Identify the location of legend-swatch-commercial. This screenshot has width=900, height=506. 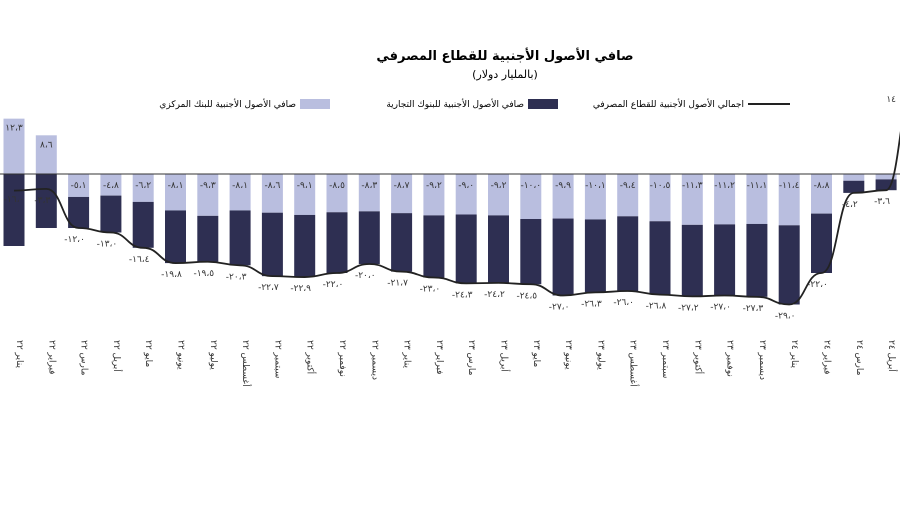
(543, 104).